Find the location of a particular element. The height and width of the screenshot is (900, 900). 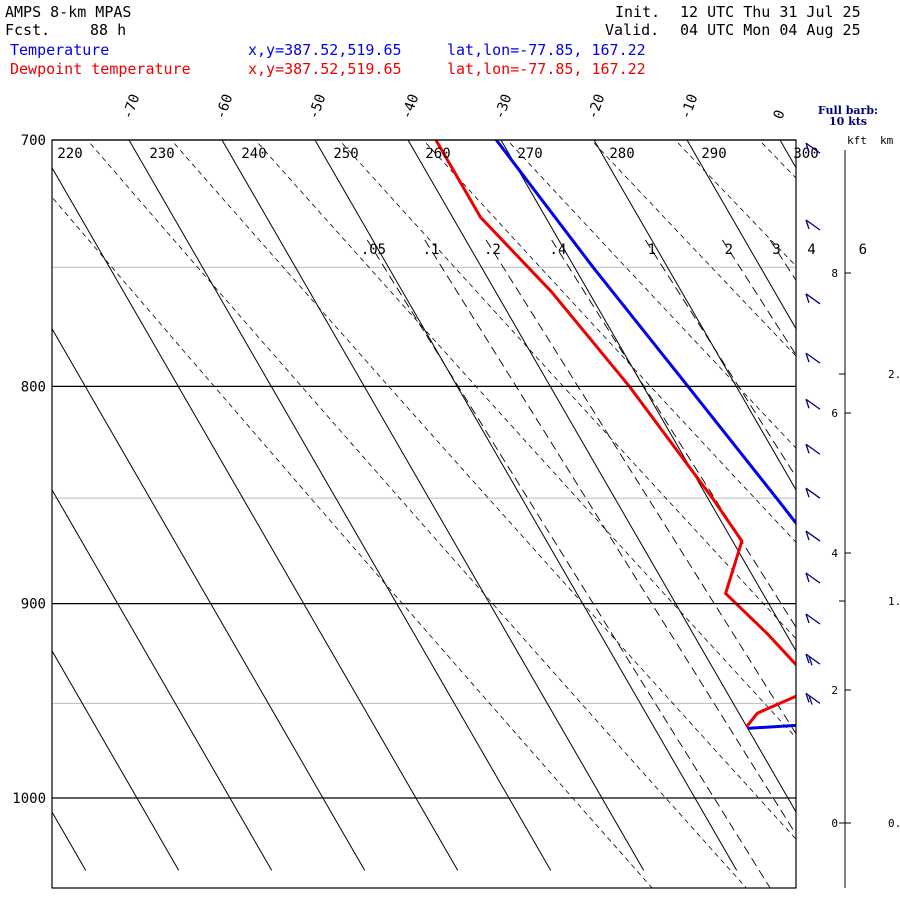

isentrope-label: 290 is located at coordinates (713, 154).